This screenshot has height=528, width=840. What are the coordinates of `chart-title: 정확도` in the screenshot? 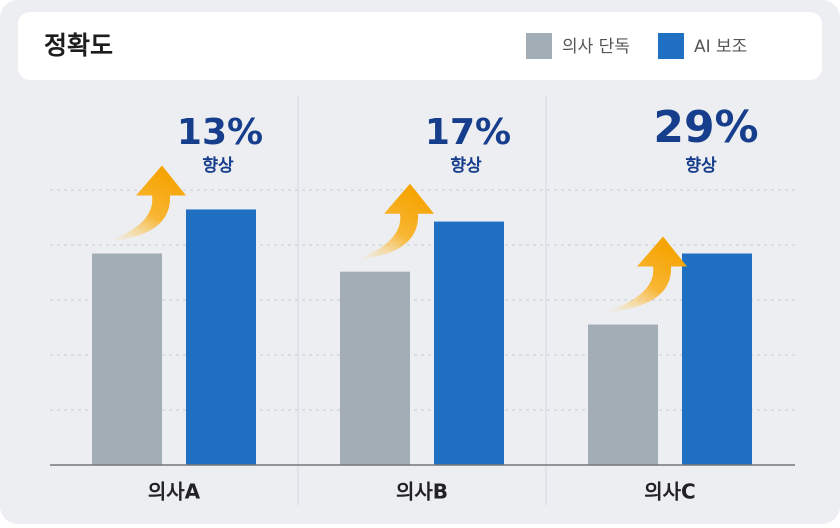 It's located at (78, 45).